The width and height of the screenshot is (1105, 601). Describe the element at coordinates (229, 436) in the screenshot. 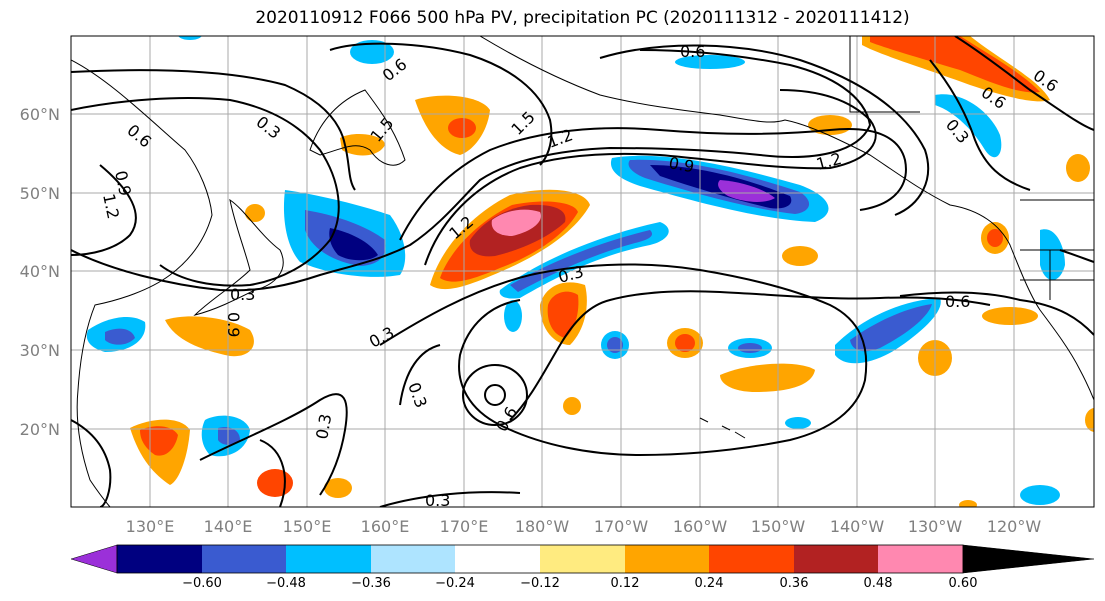

I see `neg-anomaly-20n-west-core` at that location.